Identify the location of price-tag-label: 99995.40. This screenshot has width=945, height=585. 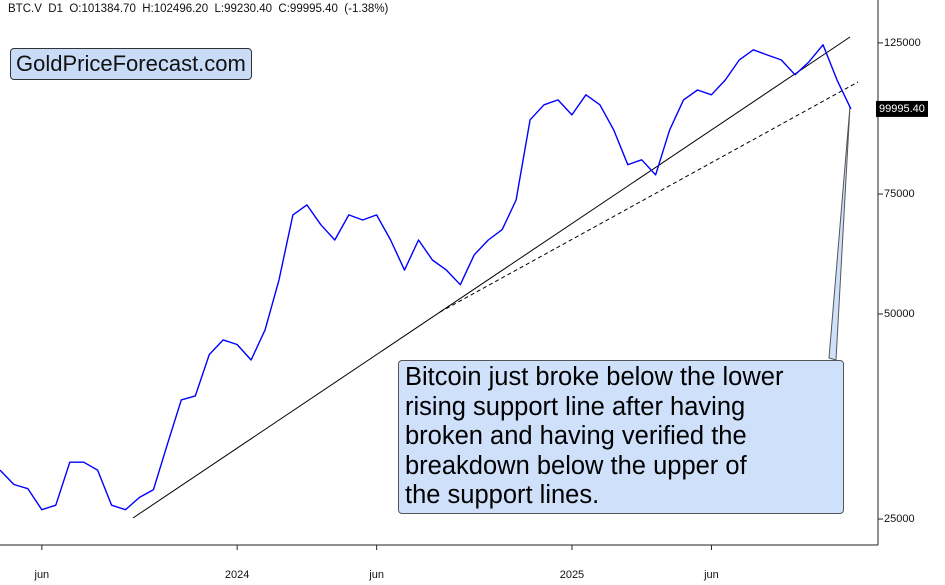
(902, 109).